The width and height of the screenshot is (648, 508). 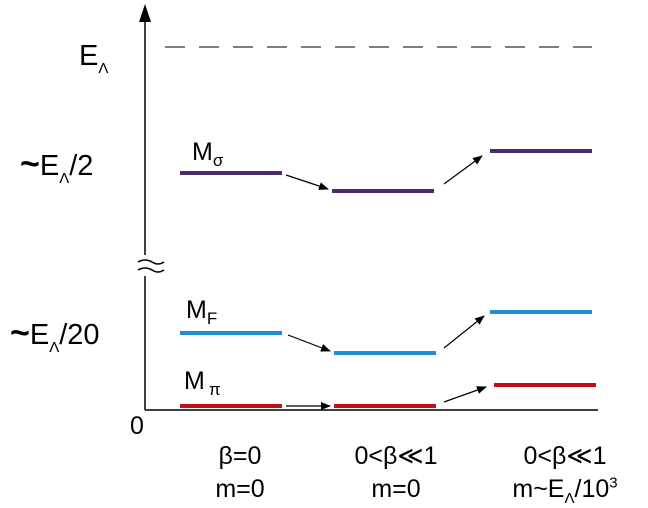 What do you see at coordinates (196, 310) in the screenshot?
I see `m-f-base: M` at bounding box center [196, 310].